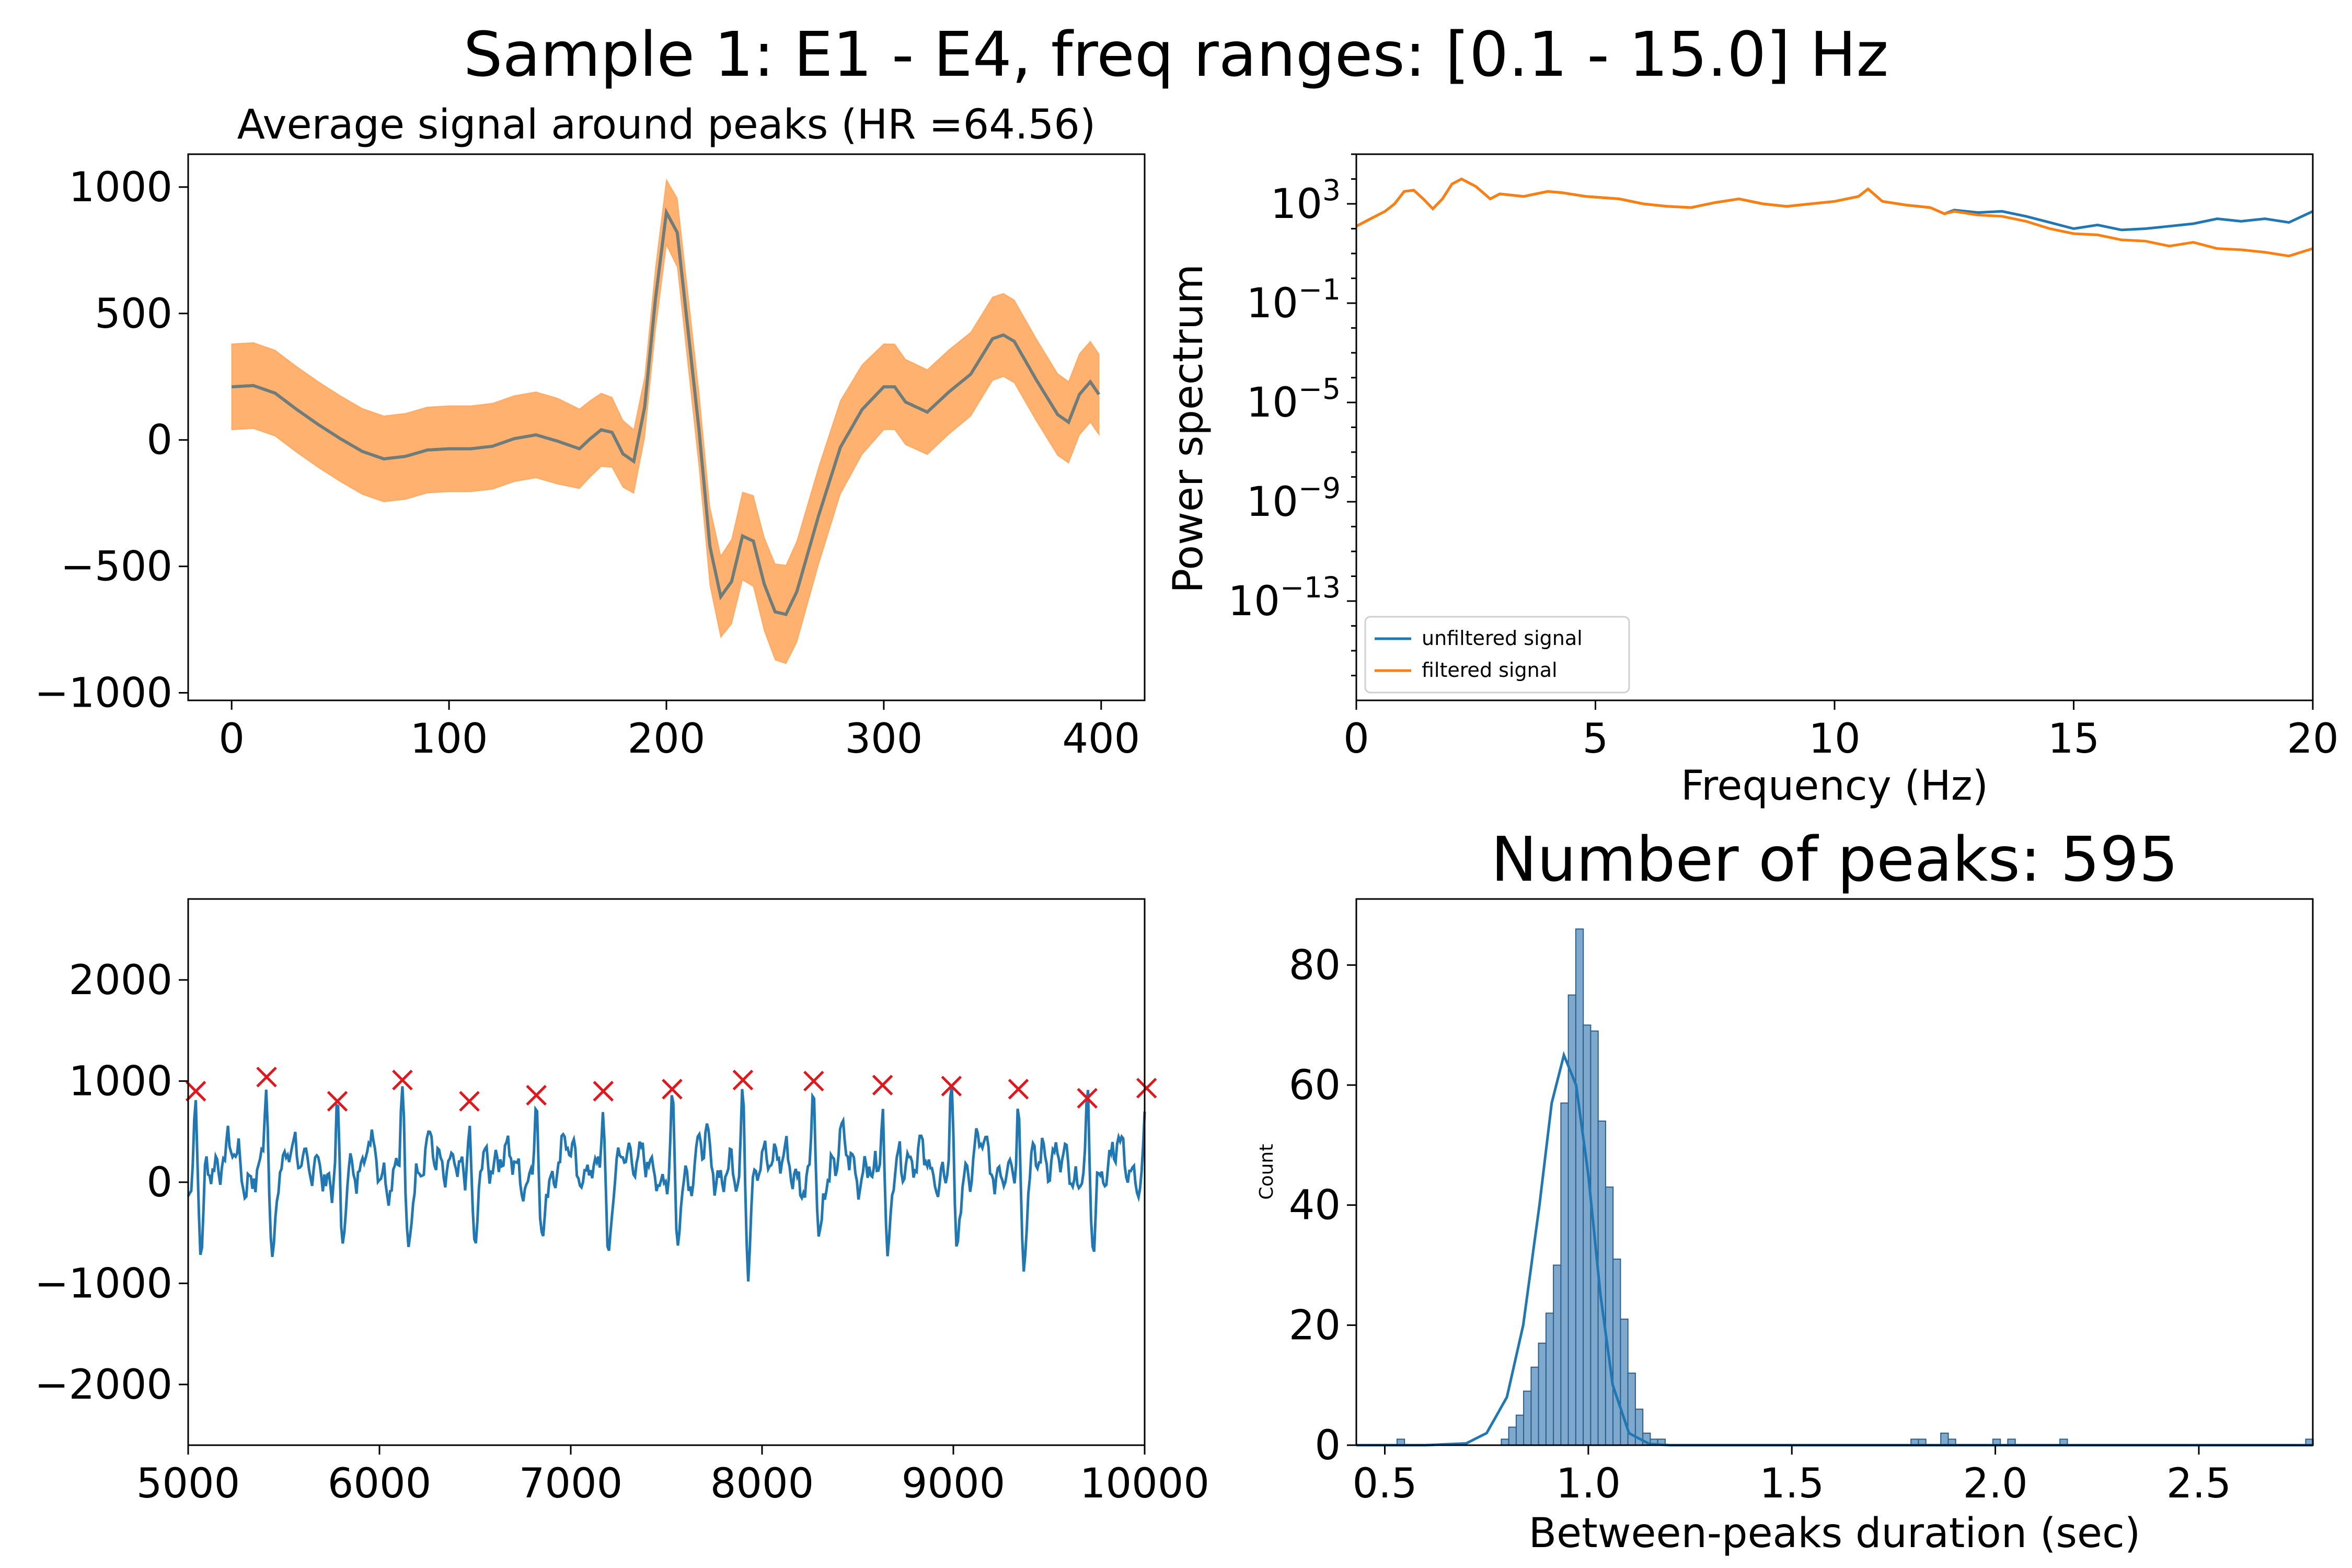 This screenshot has width=2352, height=1568. Describe the element at coordinates (1328, 1445) in the screenshot. I see `histogram-ytick-label: 0` at that location.